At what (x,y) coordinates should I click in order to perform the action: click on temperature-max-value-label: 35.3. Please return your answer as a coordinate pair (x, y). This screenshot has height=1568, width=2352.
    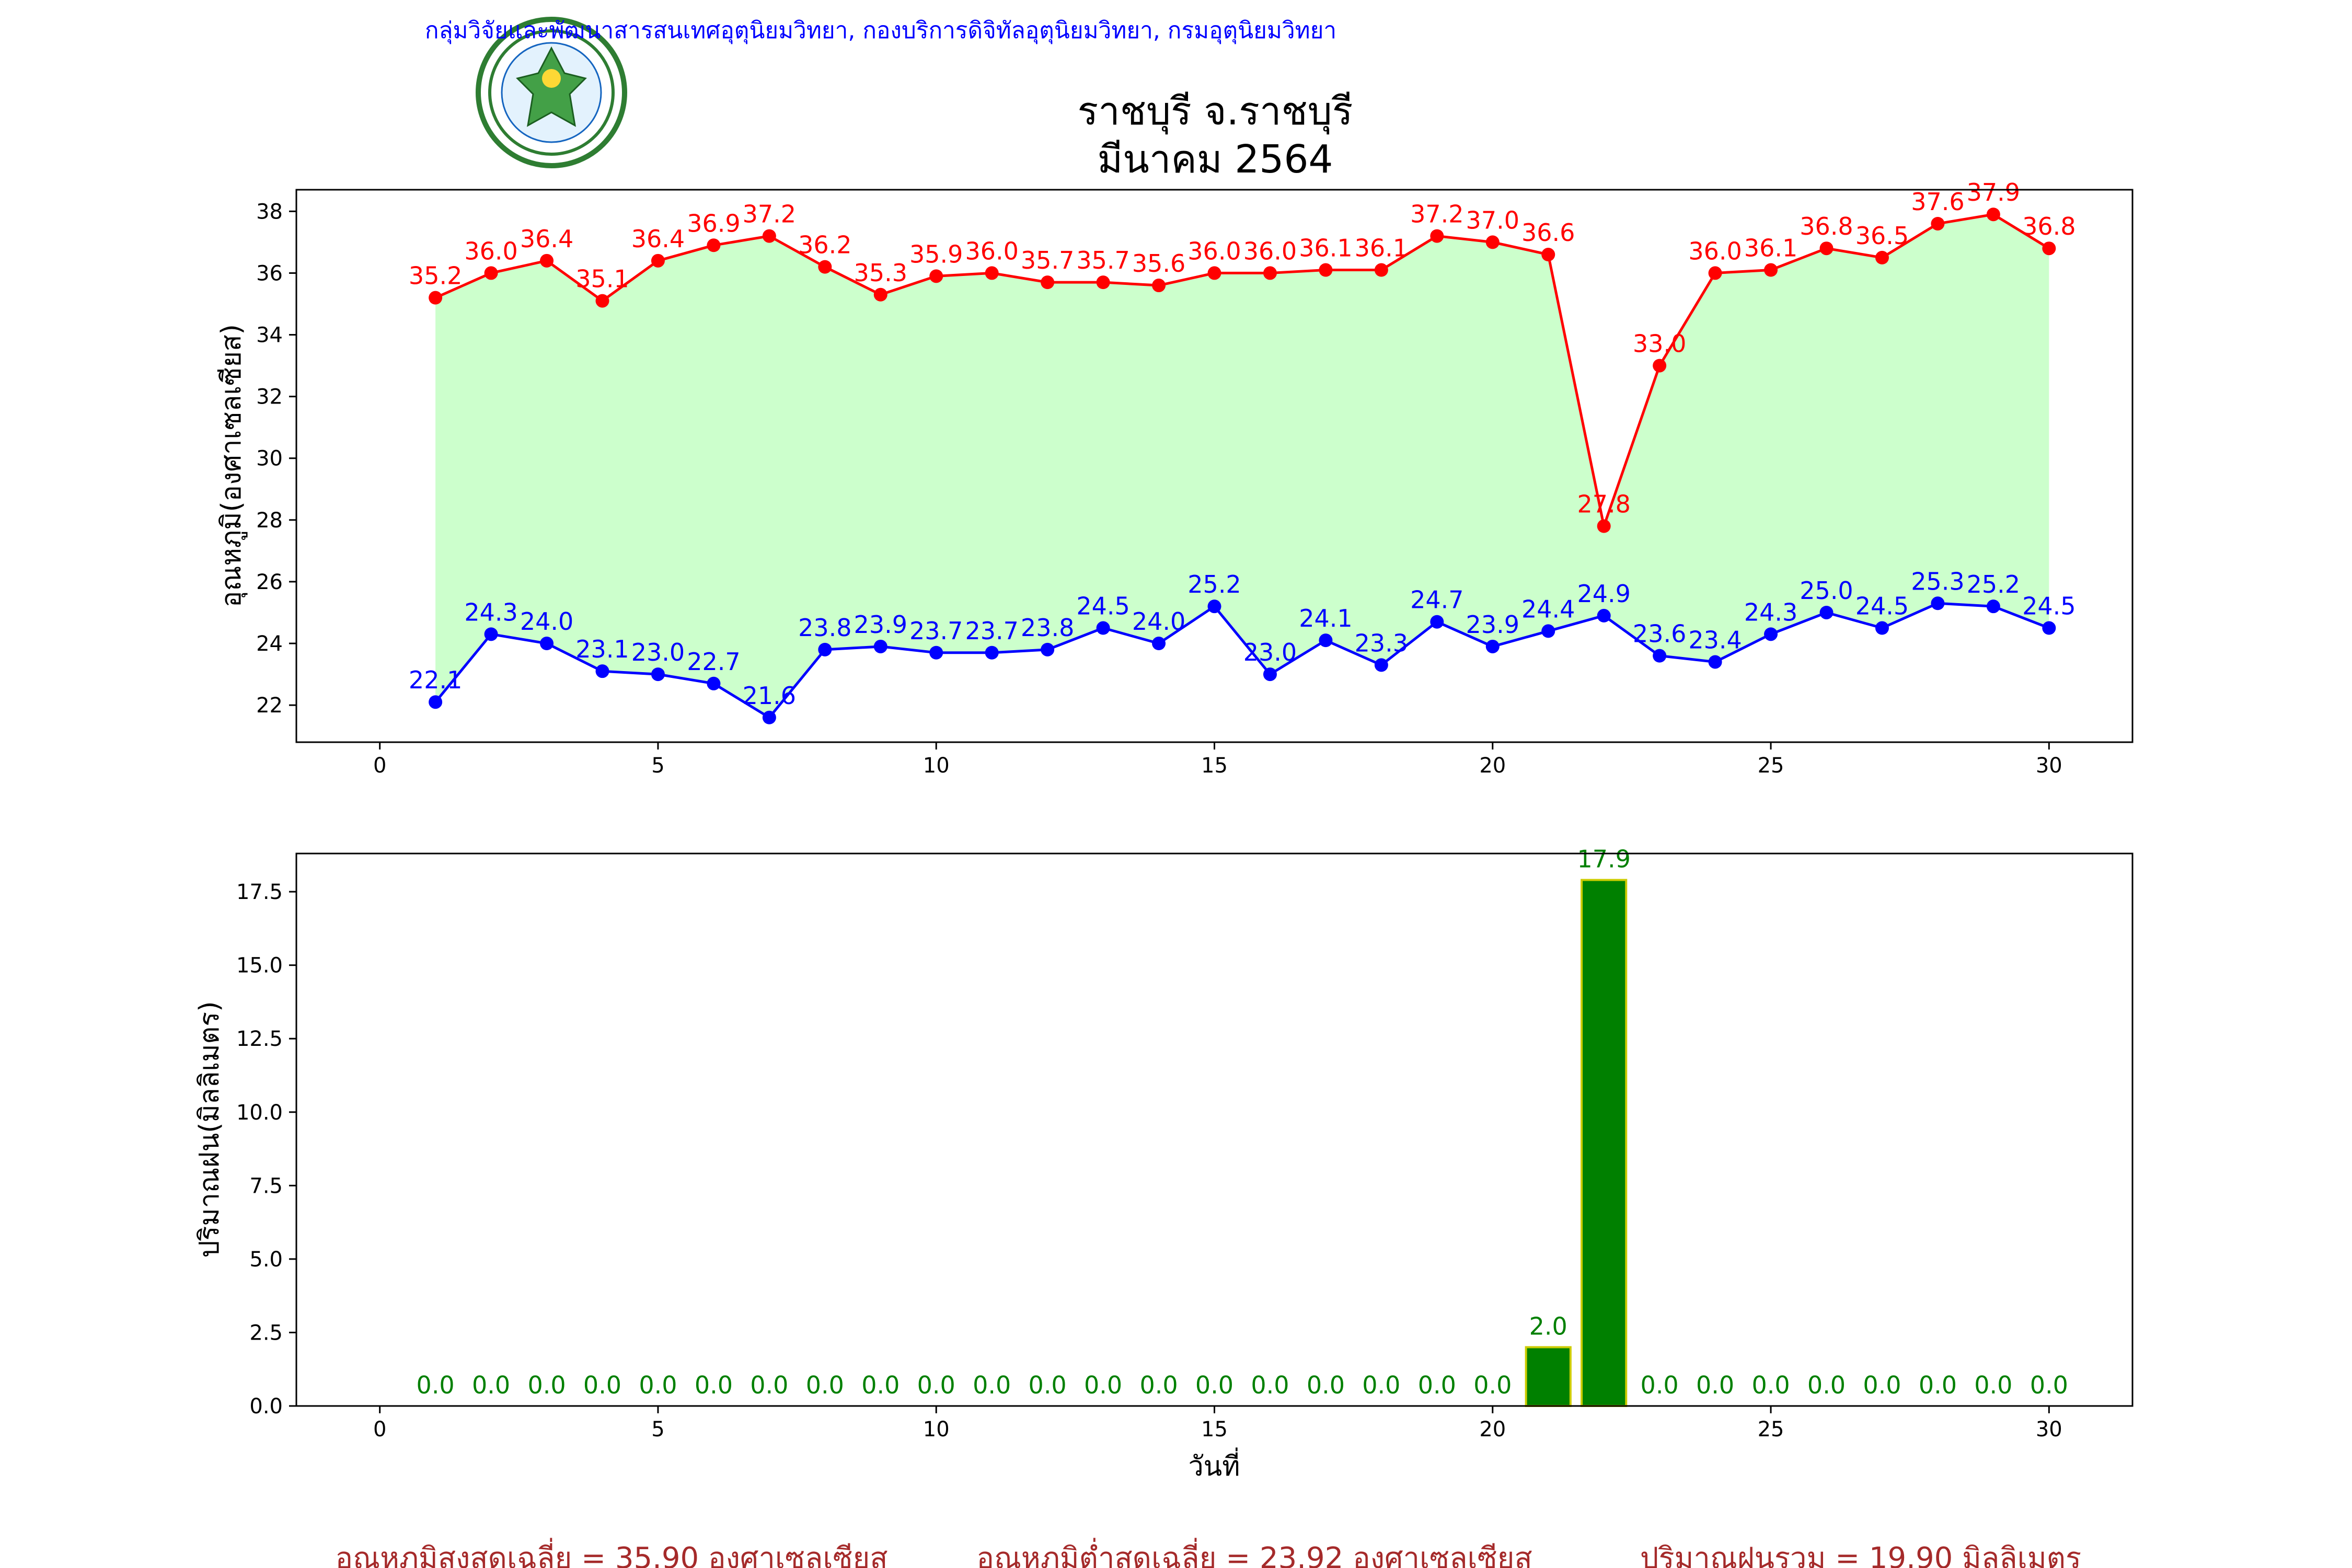
    Looking at the image, I should click on (880, 273).